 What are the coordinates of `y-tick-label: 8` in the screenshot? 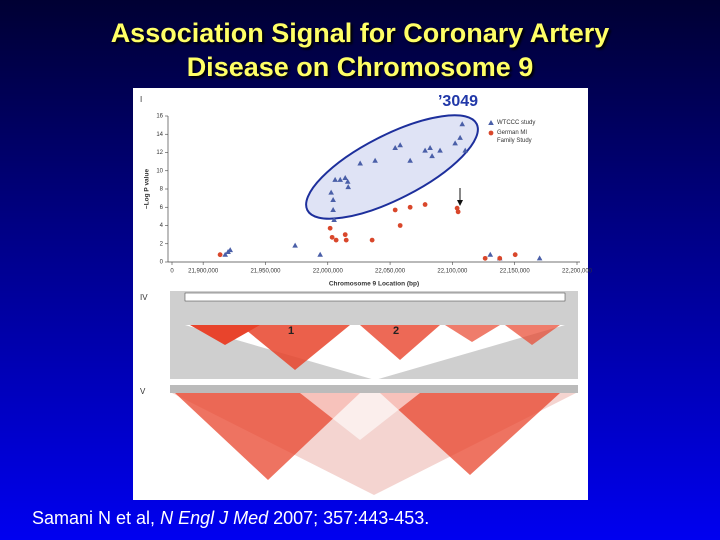 It's located at (162, 190).